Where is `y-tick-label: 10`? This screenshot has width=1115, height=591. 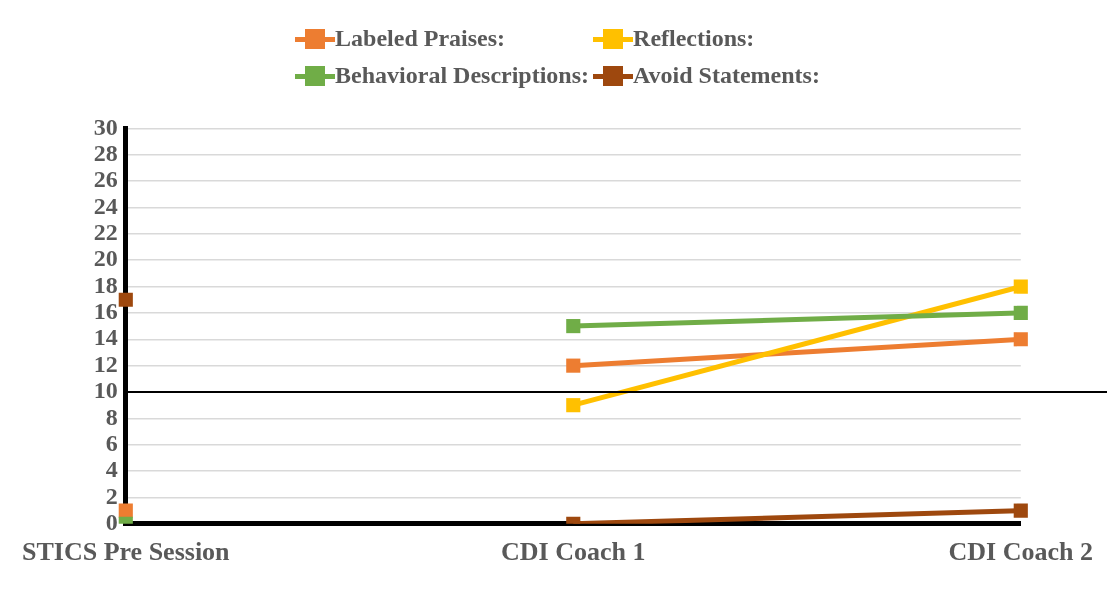 y-tick-label: 10 is located at coordinates (105, 390).